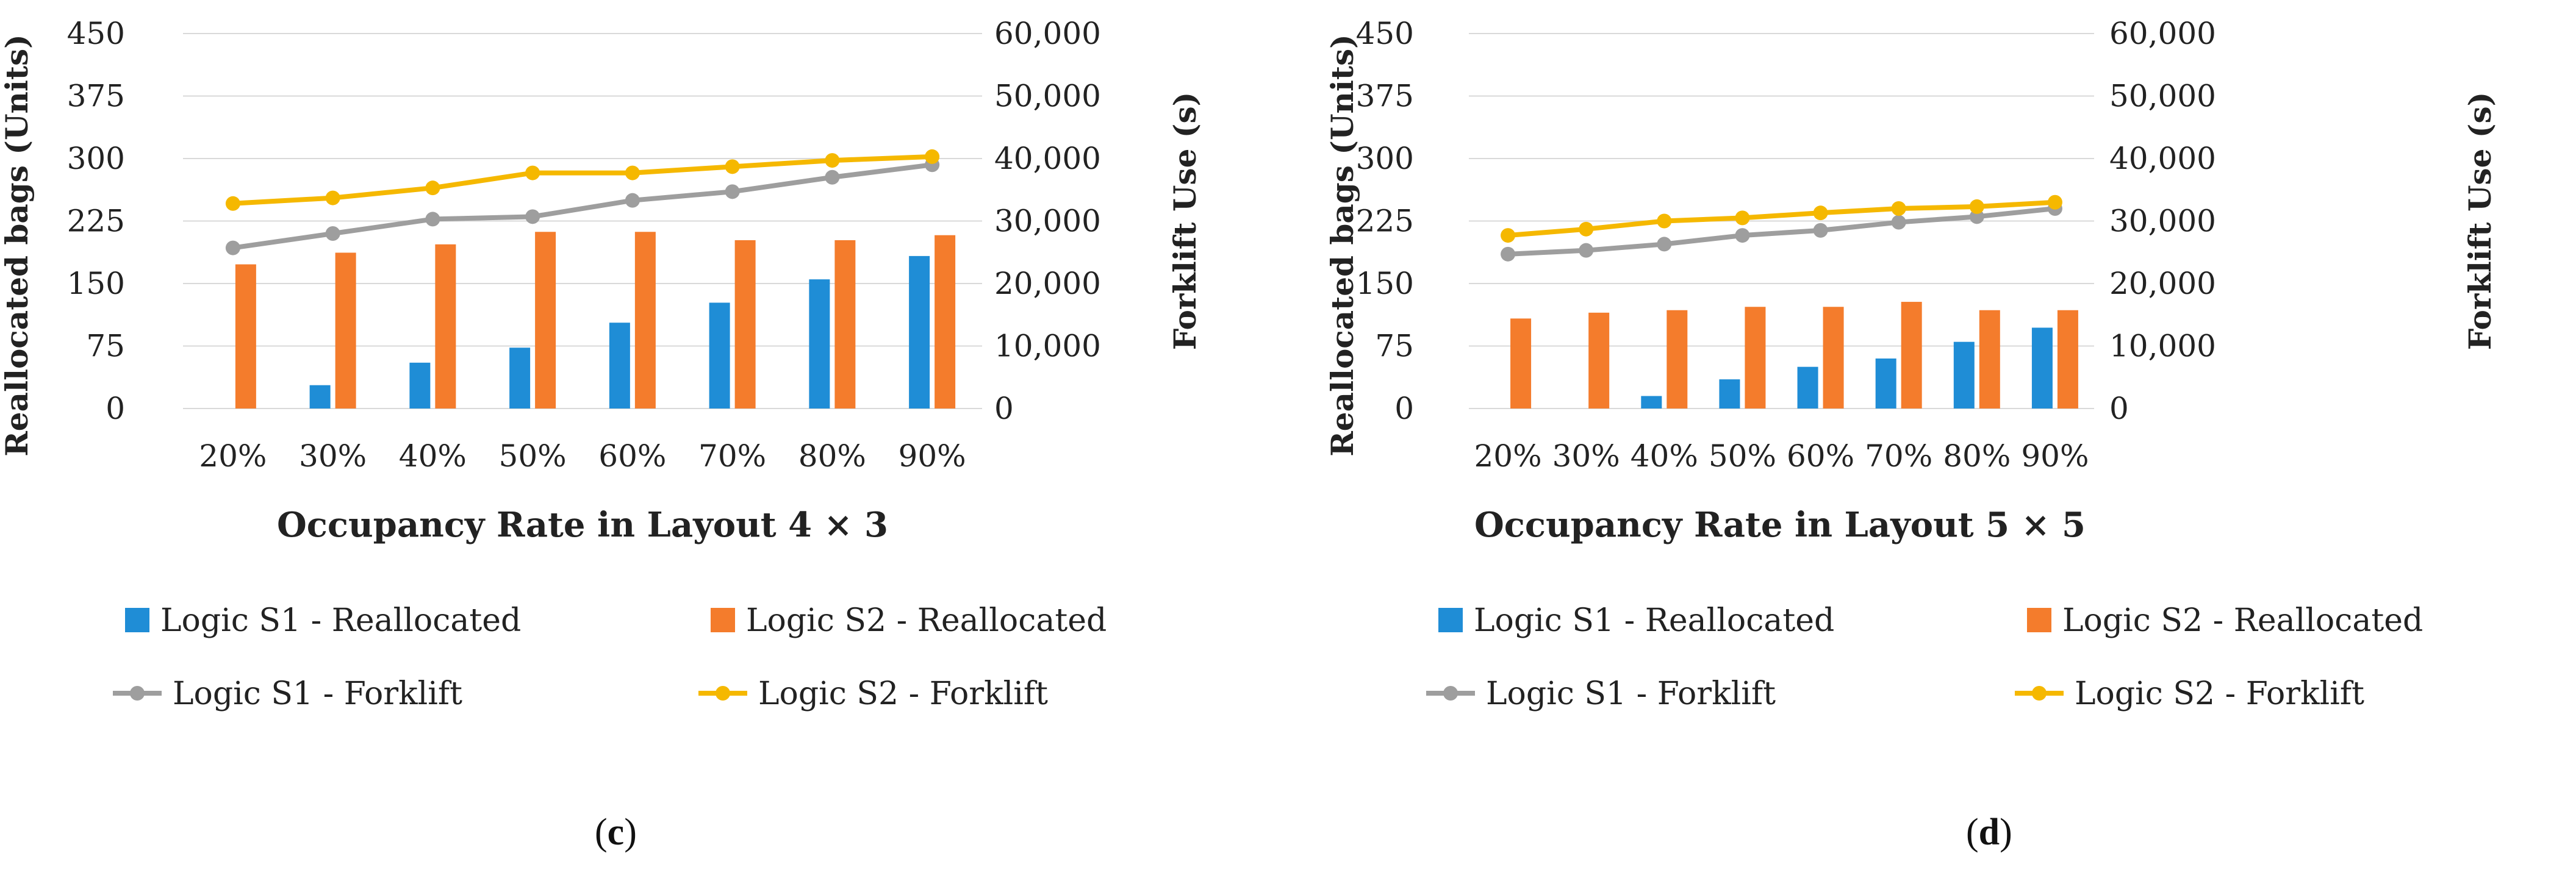 This screenshot has height=892, width=2576. I want to click on legend-marker-logic-s1-forklift, so click(138, 693).